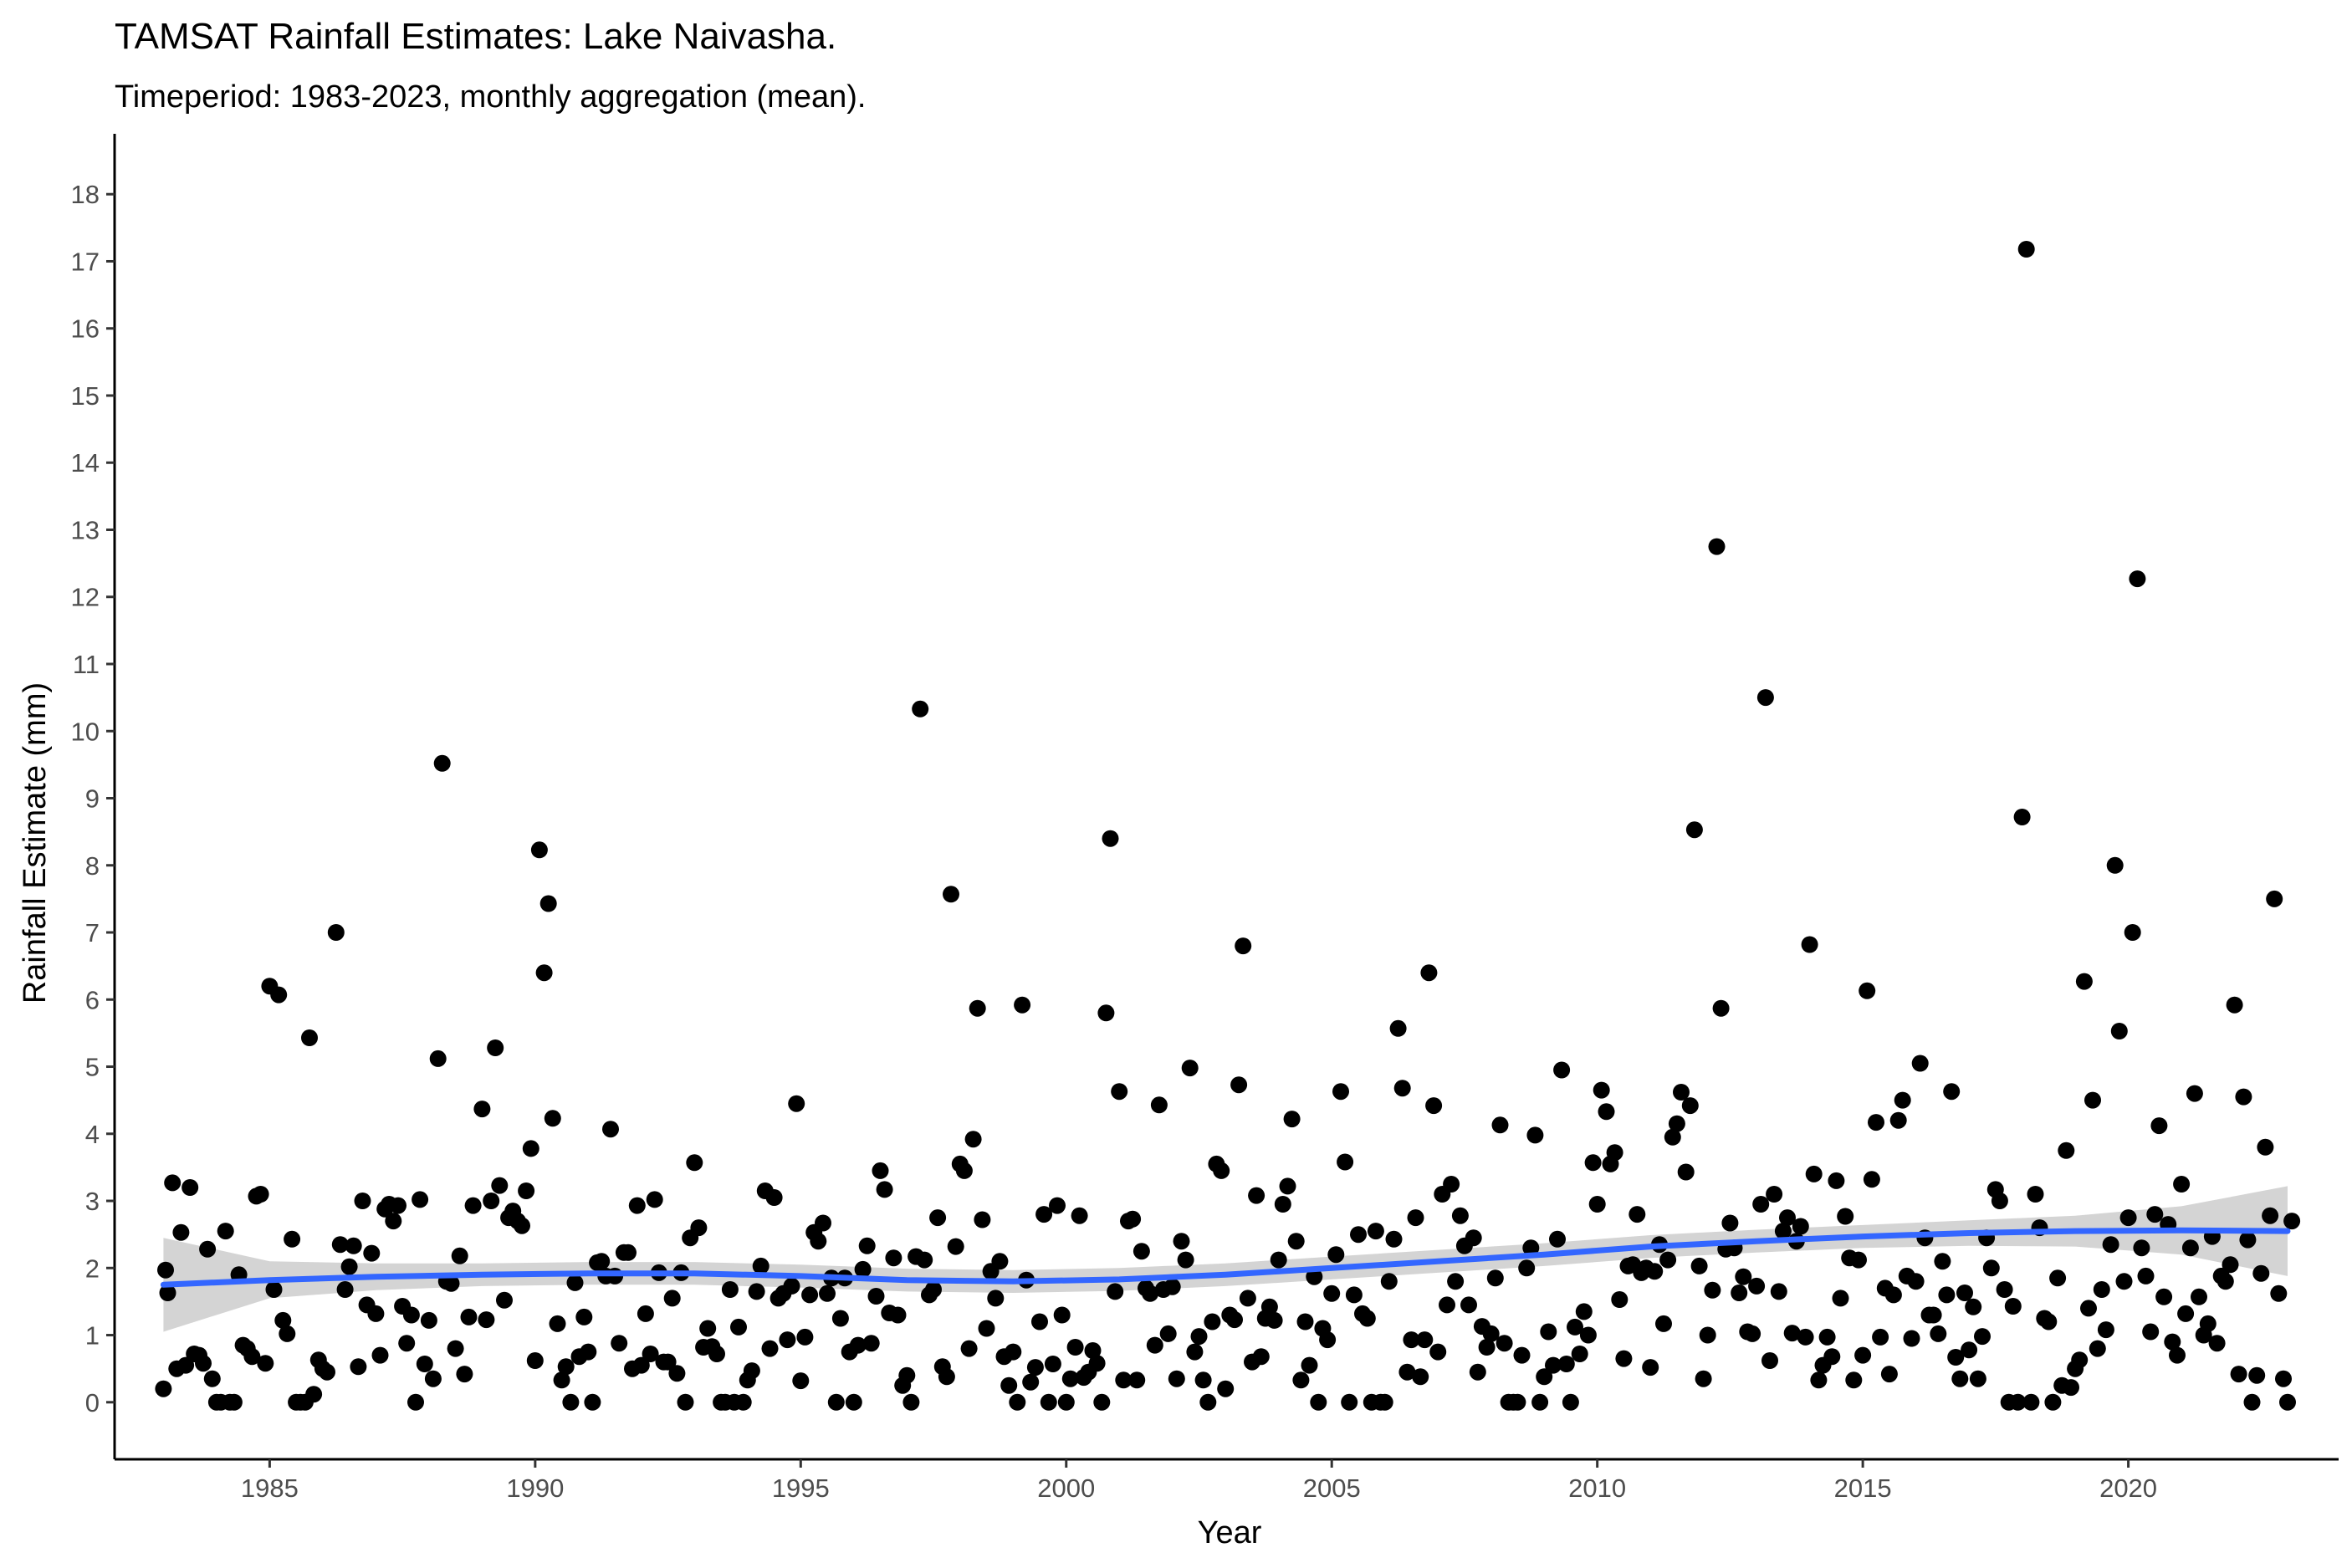 Image resolution: width=2352 pixels, height=1568 pixels. I want to click on x-tick-label: 2005, so click(1332, 1488).